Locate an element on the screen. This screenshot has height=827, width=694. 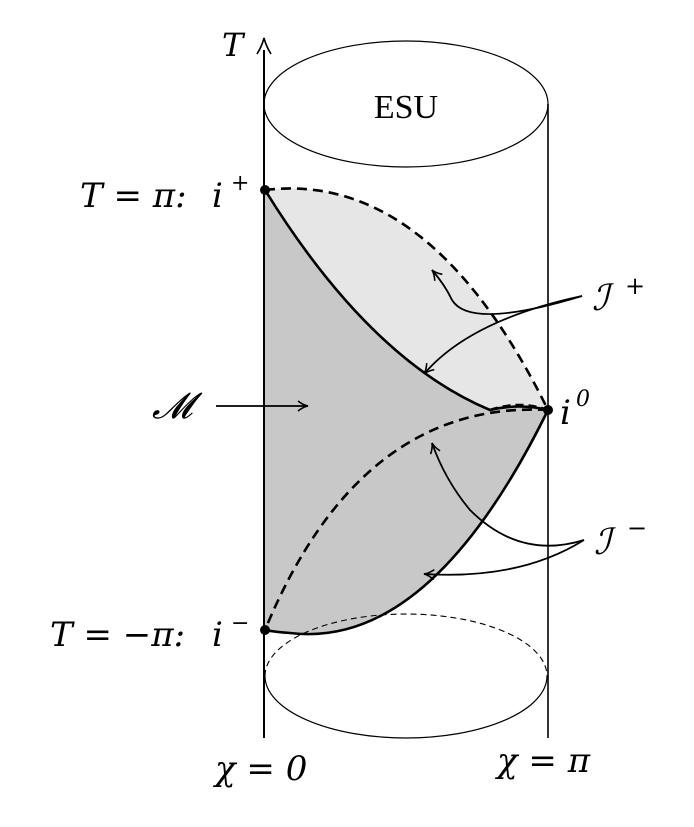
scri-minus-front is located at coordinates (407, 522).